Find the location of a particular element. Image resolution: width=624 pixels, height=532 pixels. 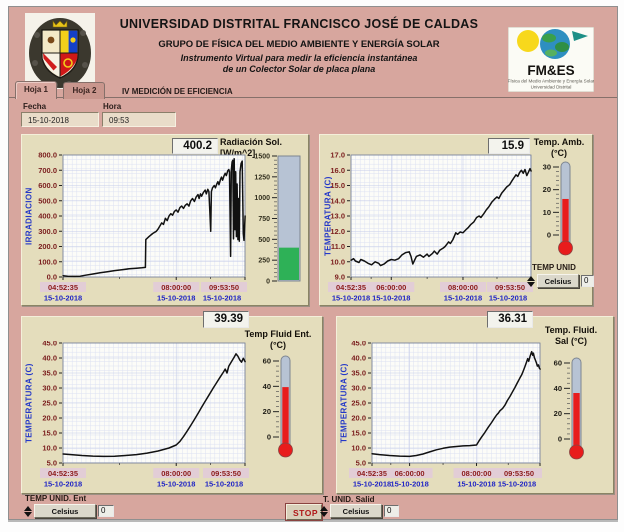

t-unid-salid-control: Celsius 0 is located at coordinates (359, 511).